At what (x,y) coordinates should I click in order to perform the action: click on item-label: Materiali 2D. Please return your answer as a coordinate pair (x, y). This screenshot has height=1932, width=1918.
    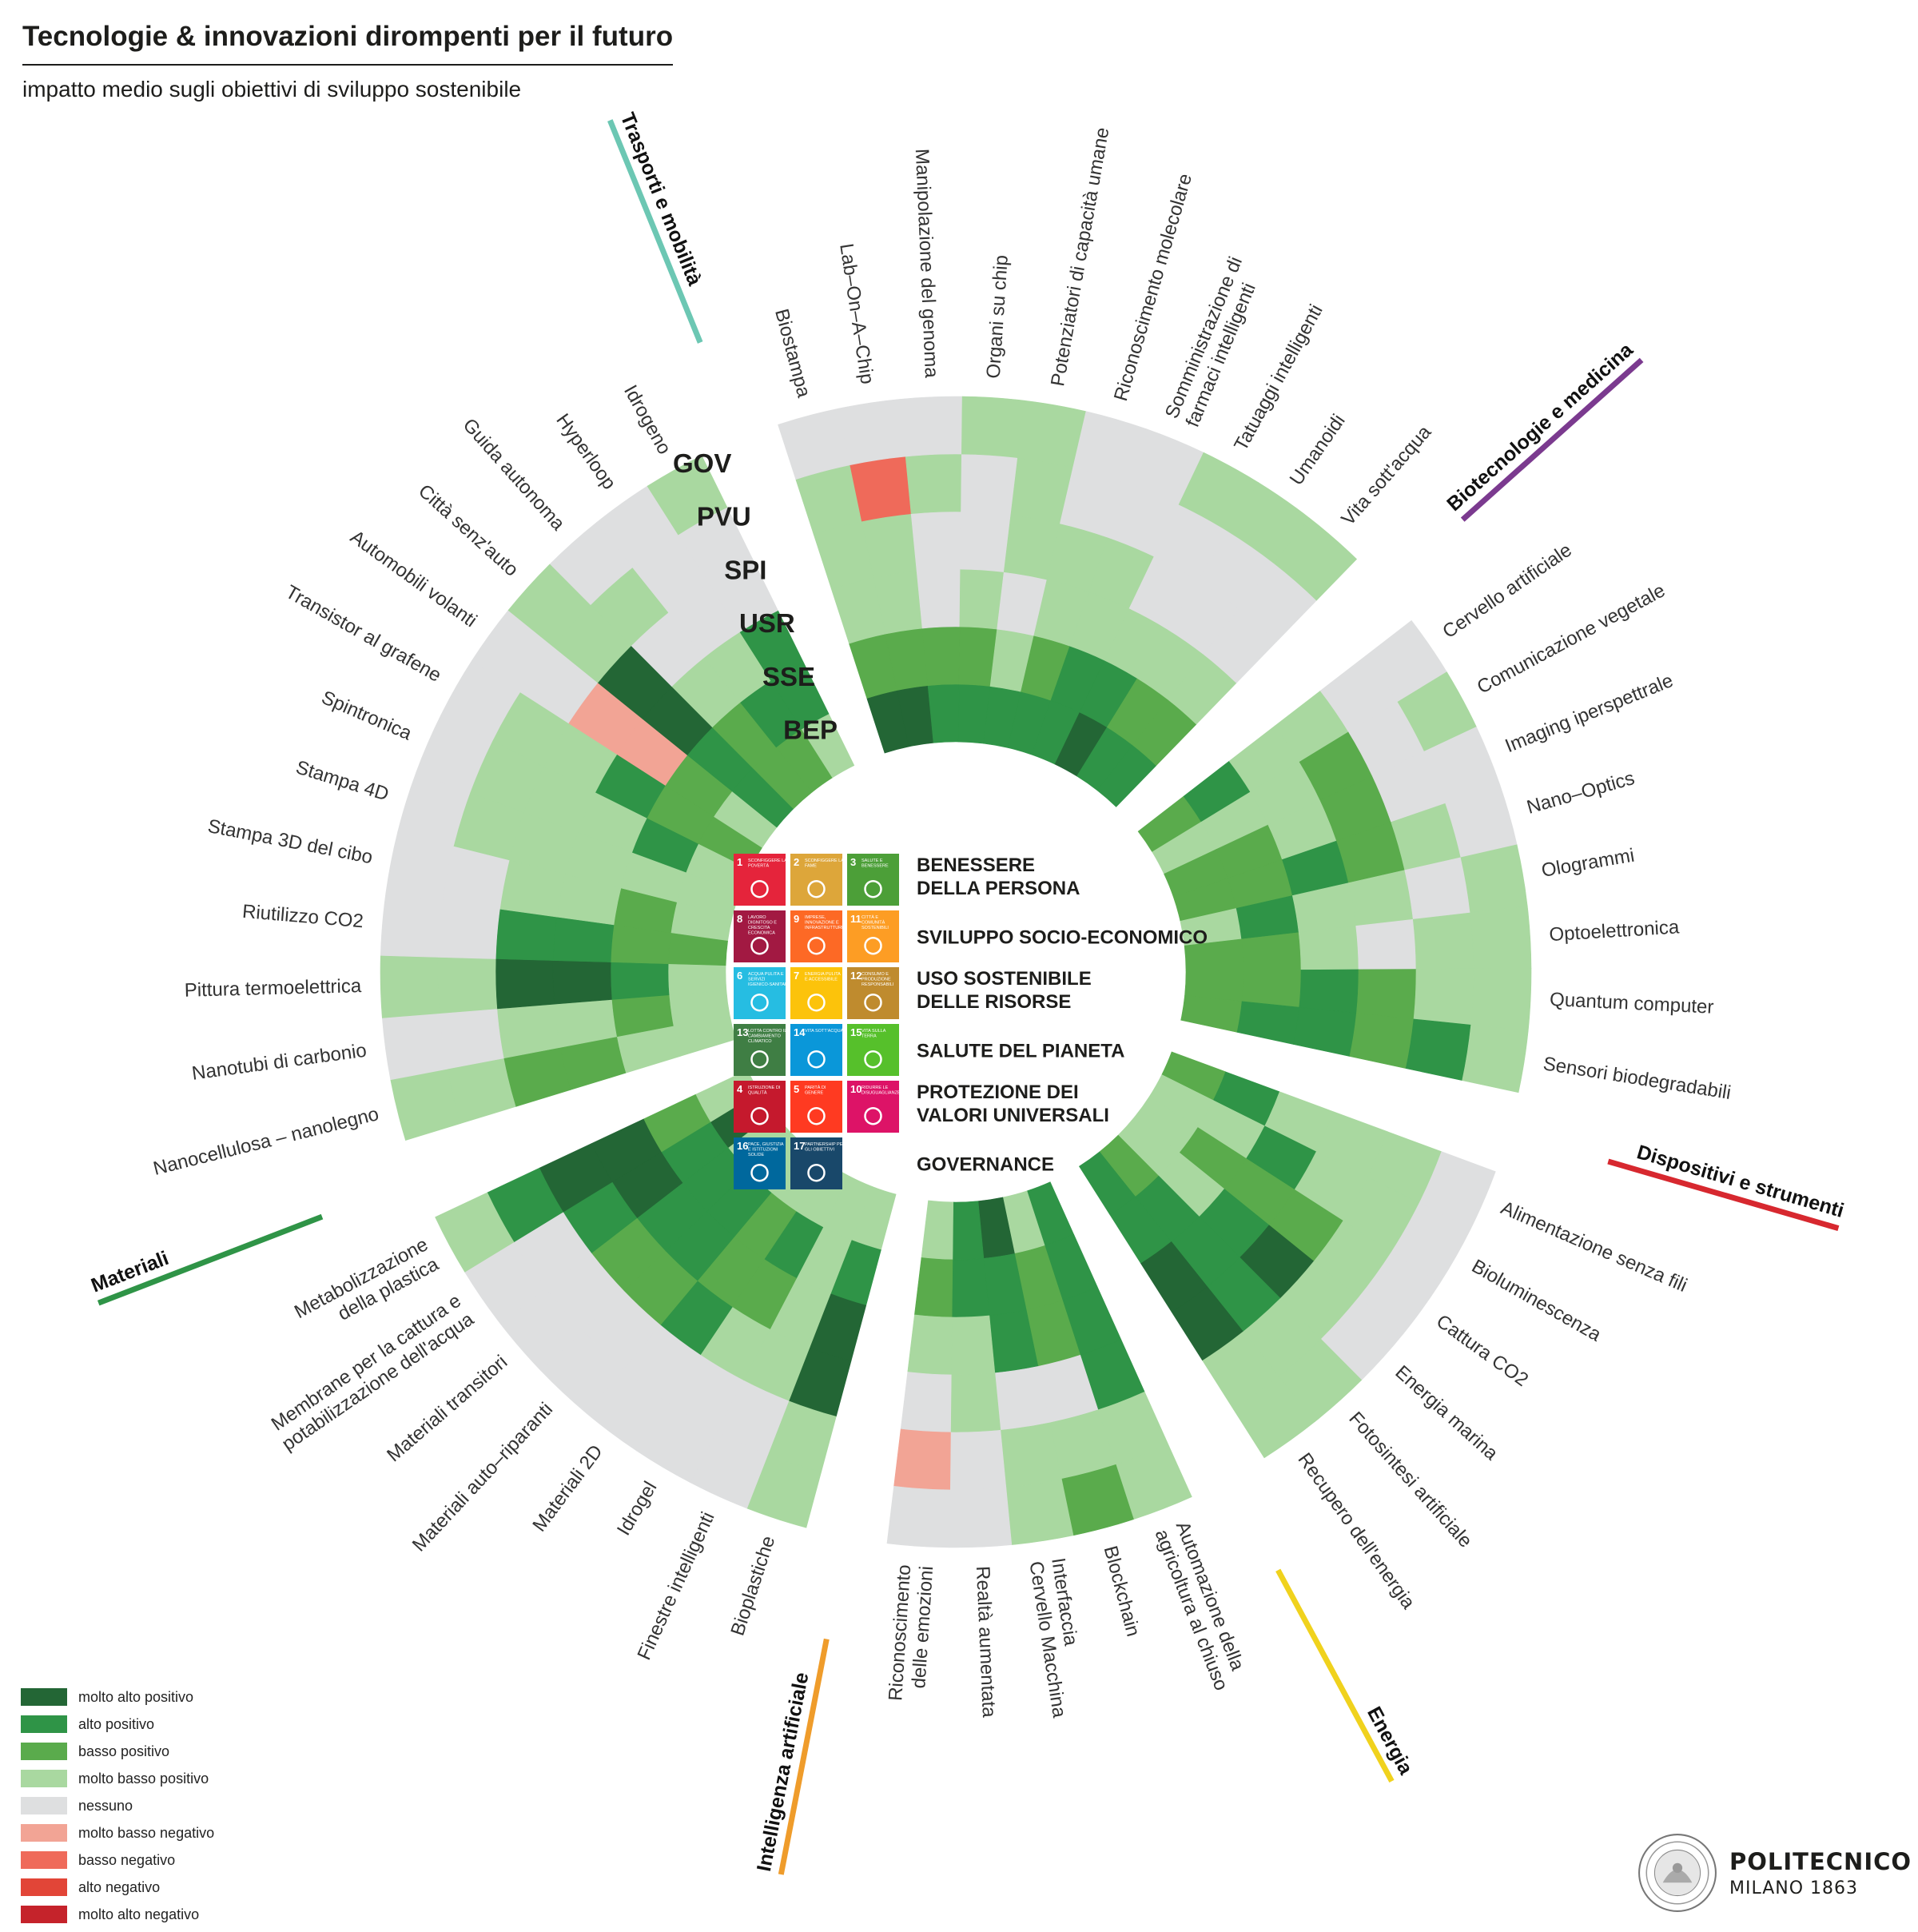
    Looking at the image, I should click on (568, 1488).